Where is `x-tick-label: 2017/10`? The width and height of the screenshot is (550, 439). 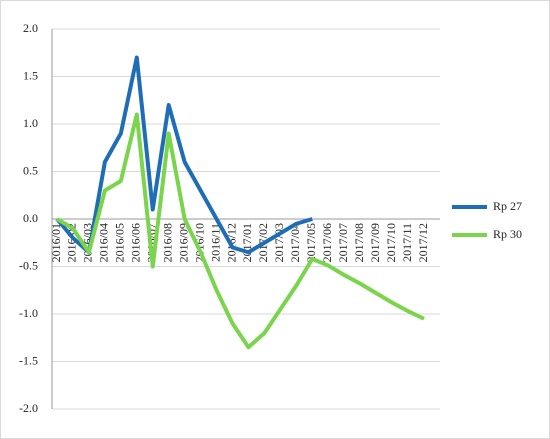
x-tick-label: 2017/10 is located at coordinates (391, 242).